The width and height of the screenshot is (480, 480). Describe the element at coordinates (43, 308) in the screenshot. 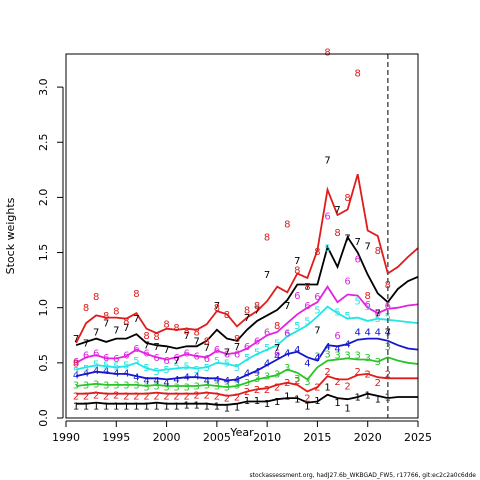

I see `y-tick-label: 1.0` at that location.